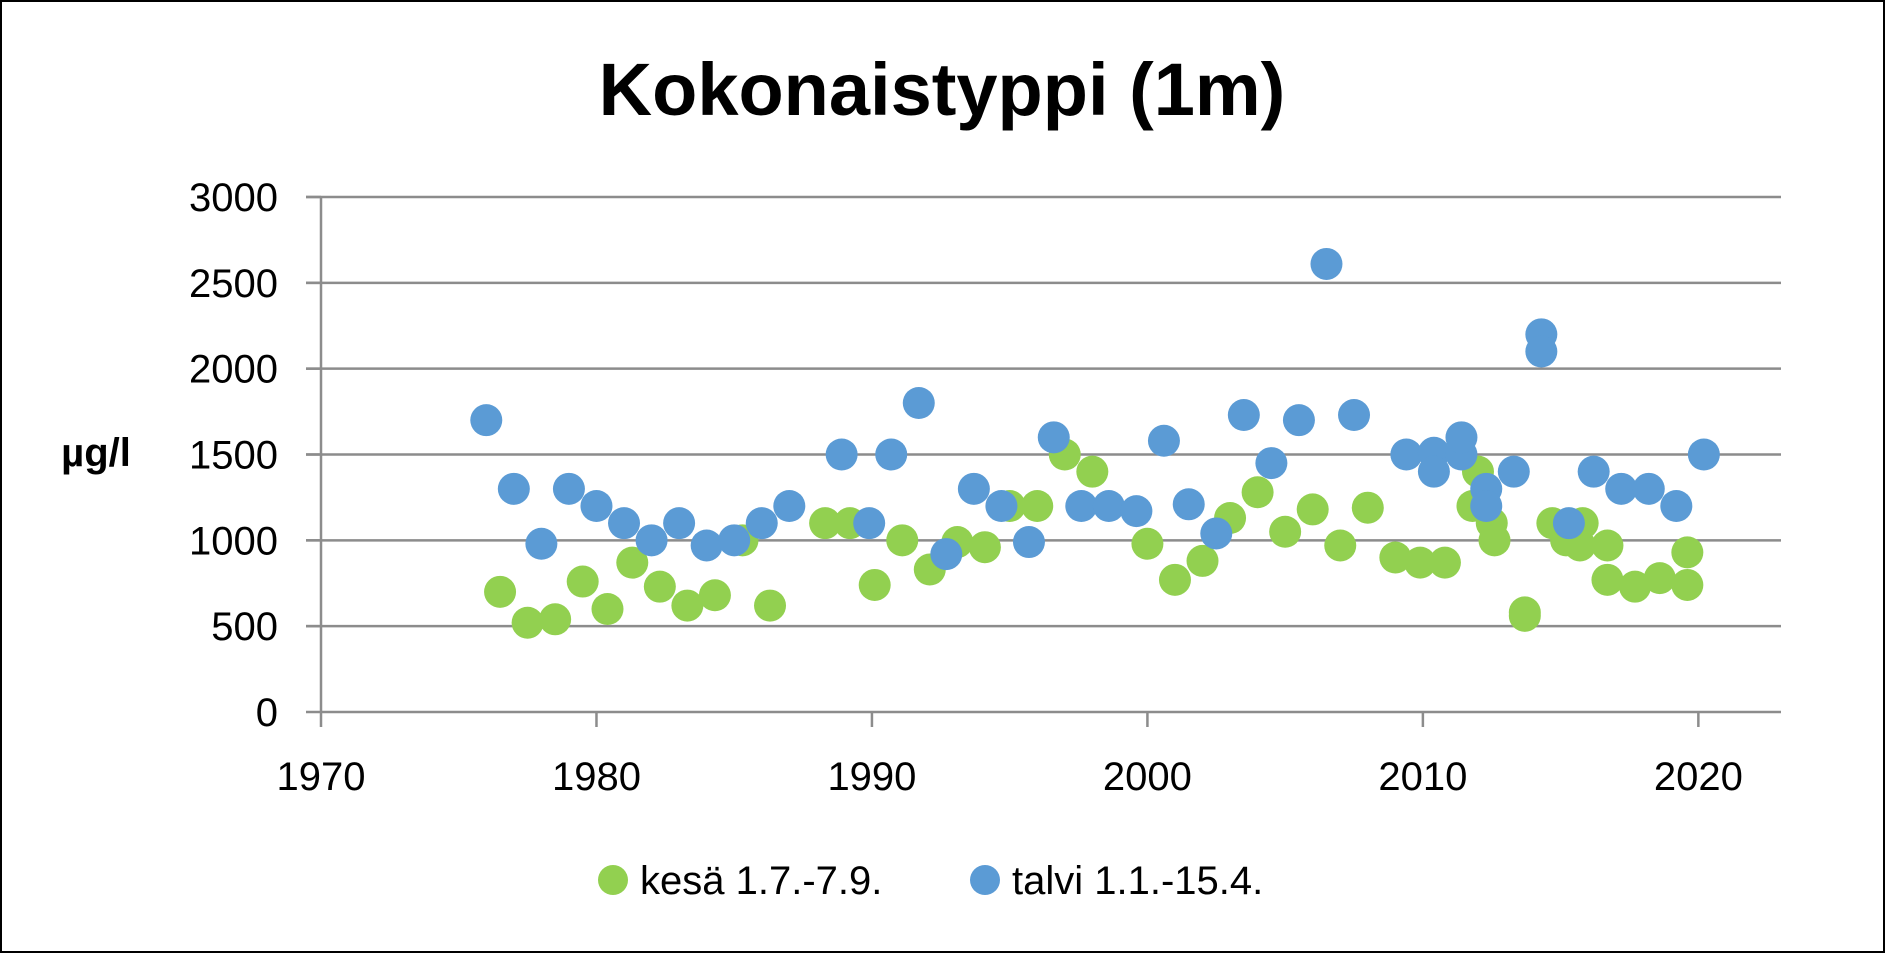 Image resolution: width=1885 pixels, height=953 pixels. What do you see at coordinates (942, 89) in the screenshot?
I see `chart-title: Kokonaistyppi (1m)` at bounding box center [942, 89].